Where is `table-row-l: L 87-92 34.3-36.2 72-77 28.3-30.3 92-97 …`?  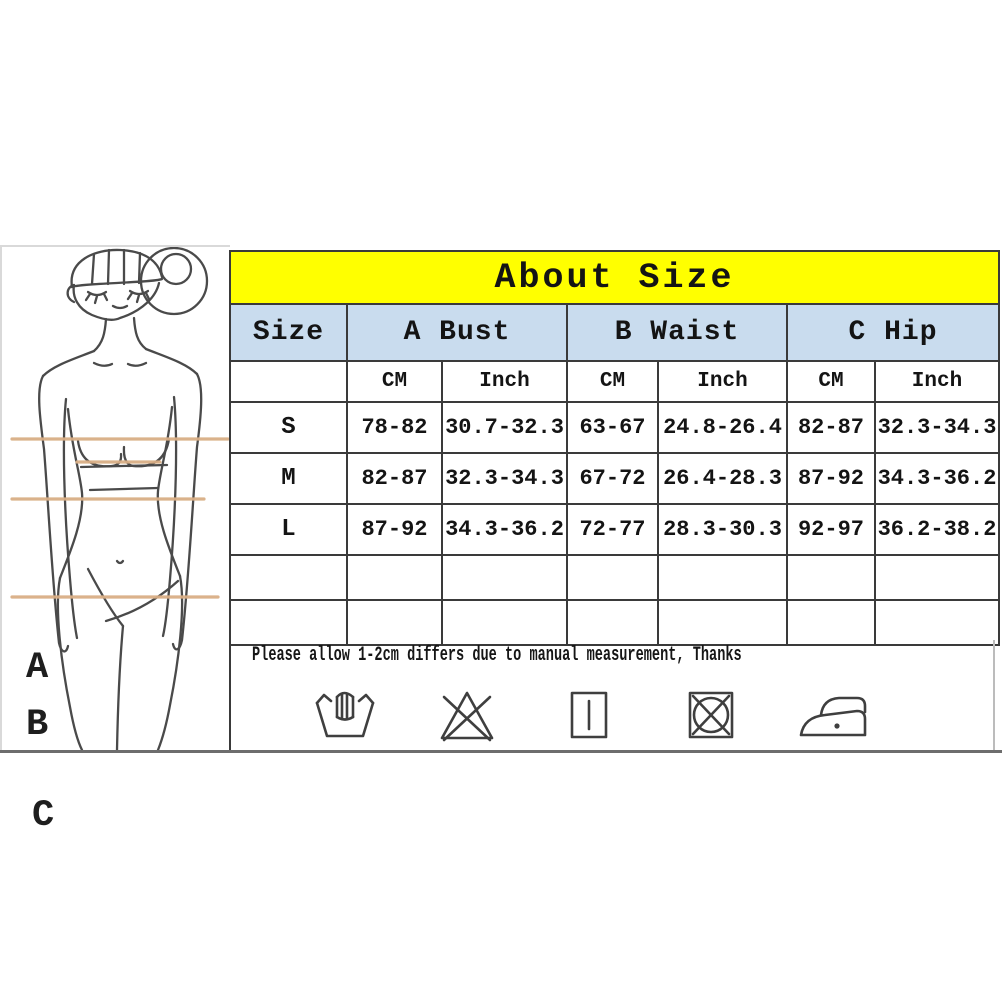
table-row-l: L 87-92 34.3-36.2 72-77 28.3-30.3 92-97 … is located at coordinates (614, 529).